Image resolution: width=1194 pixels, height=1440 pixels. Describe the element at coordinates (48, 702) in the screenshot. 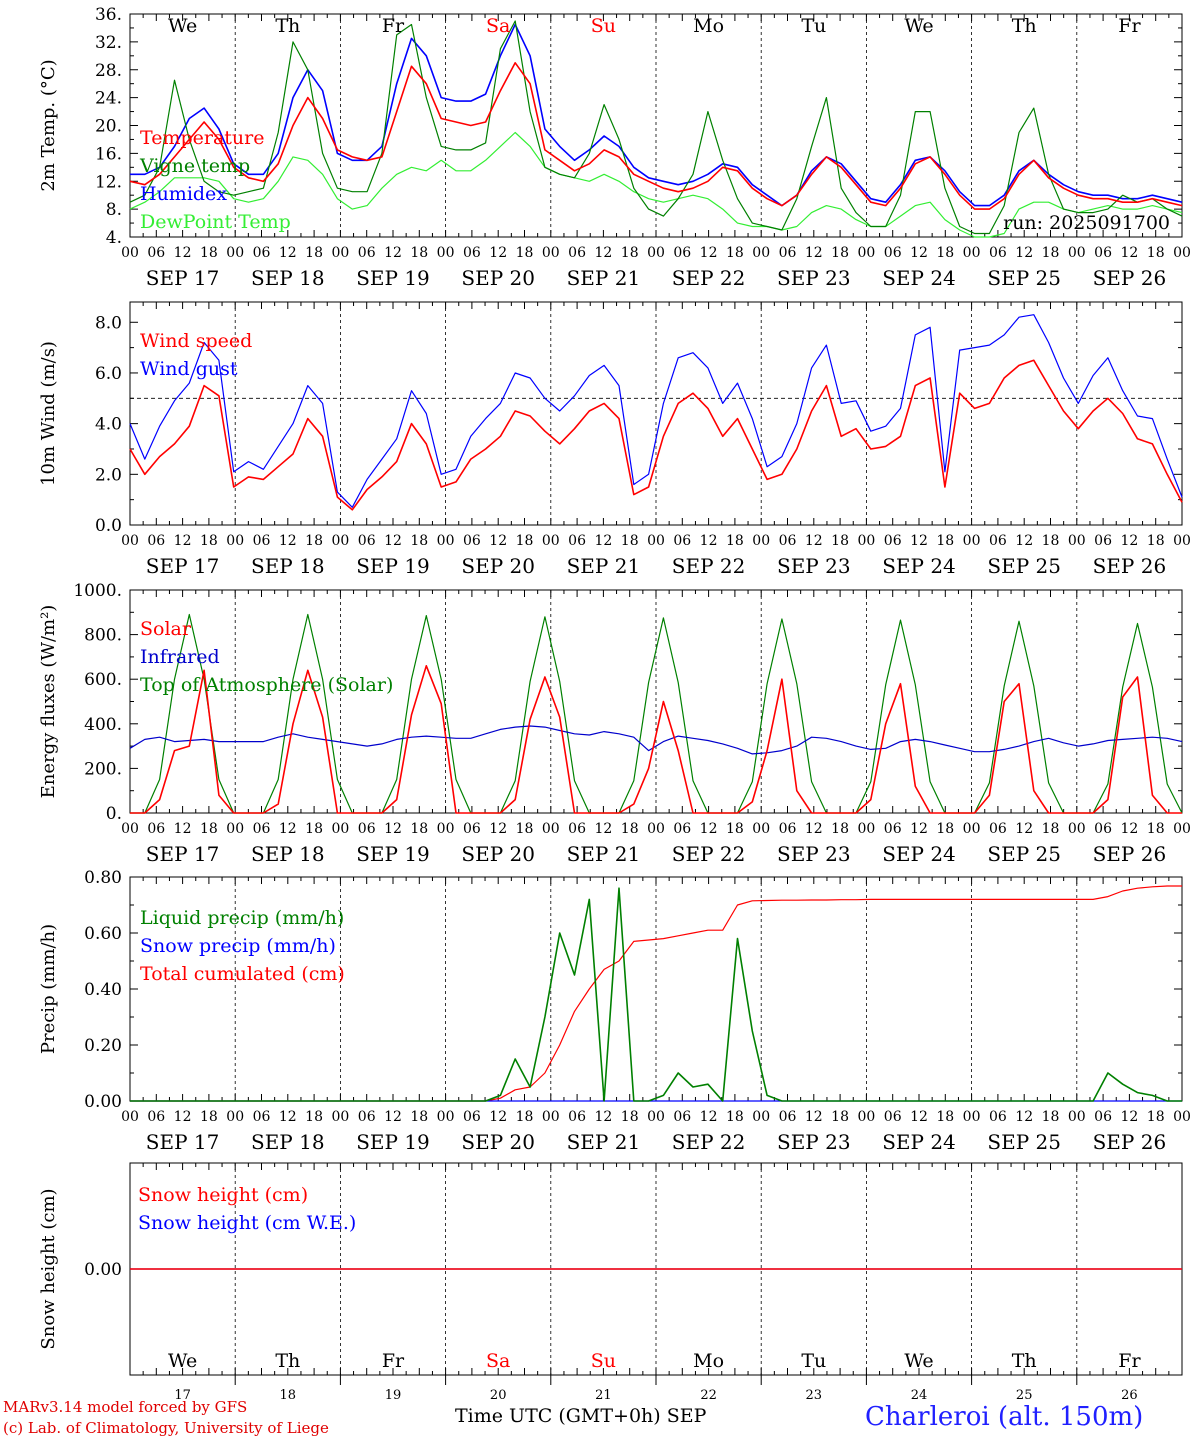

I see `y-axis-label: Energy fluxes (W/m²)` at that location.